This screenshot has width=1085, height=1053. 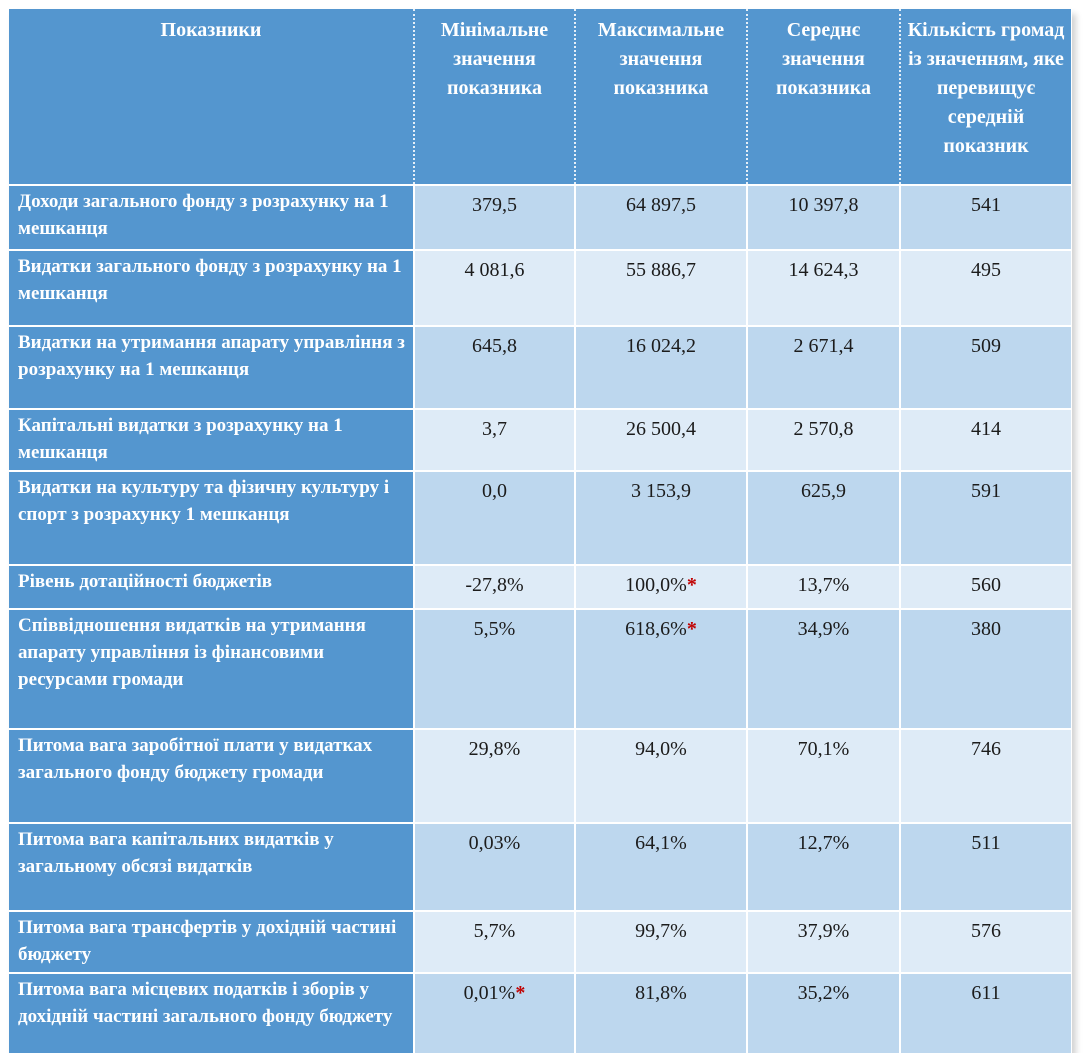 I want to click on header-avg-value: Середнє значення показника, so click(x=822, y=96).